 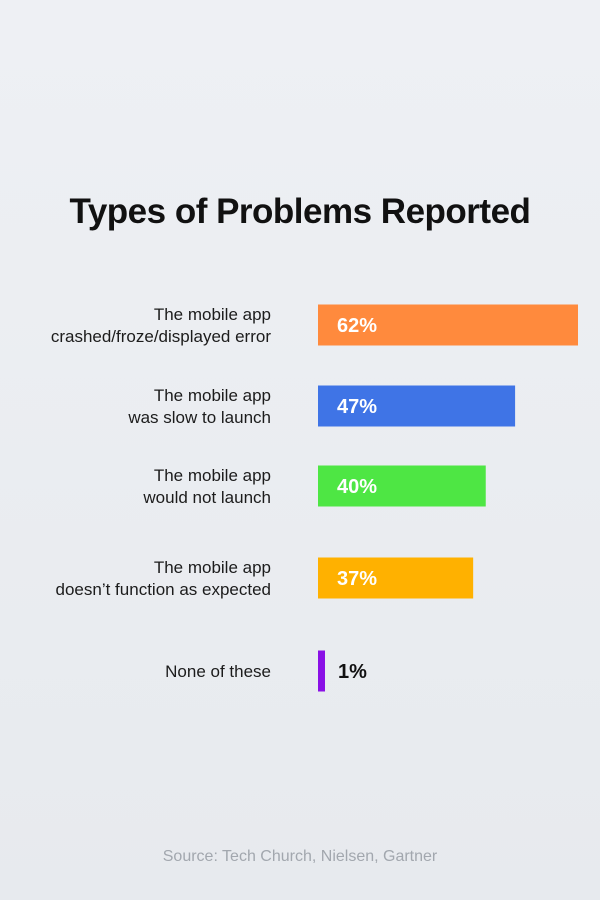 I want to click on value-label-2: 47%, so click(x=357, y=407).